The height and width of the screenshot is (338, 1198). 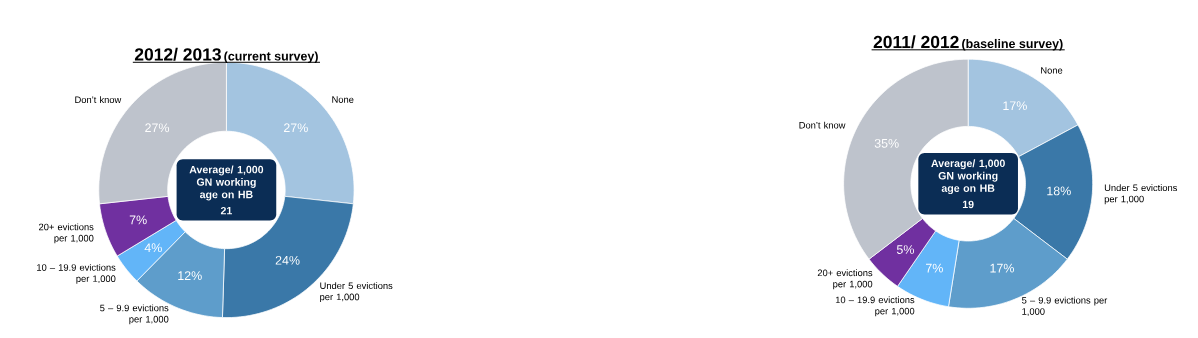 What do you see at coordinates (1059, 191) in the screenshot?
I see `data-label: 18%` at bounding box center [1059, 191].